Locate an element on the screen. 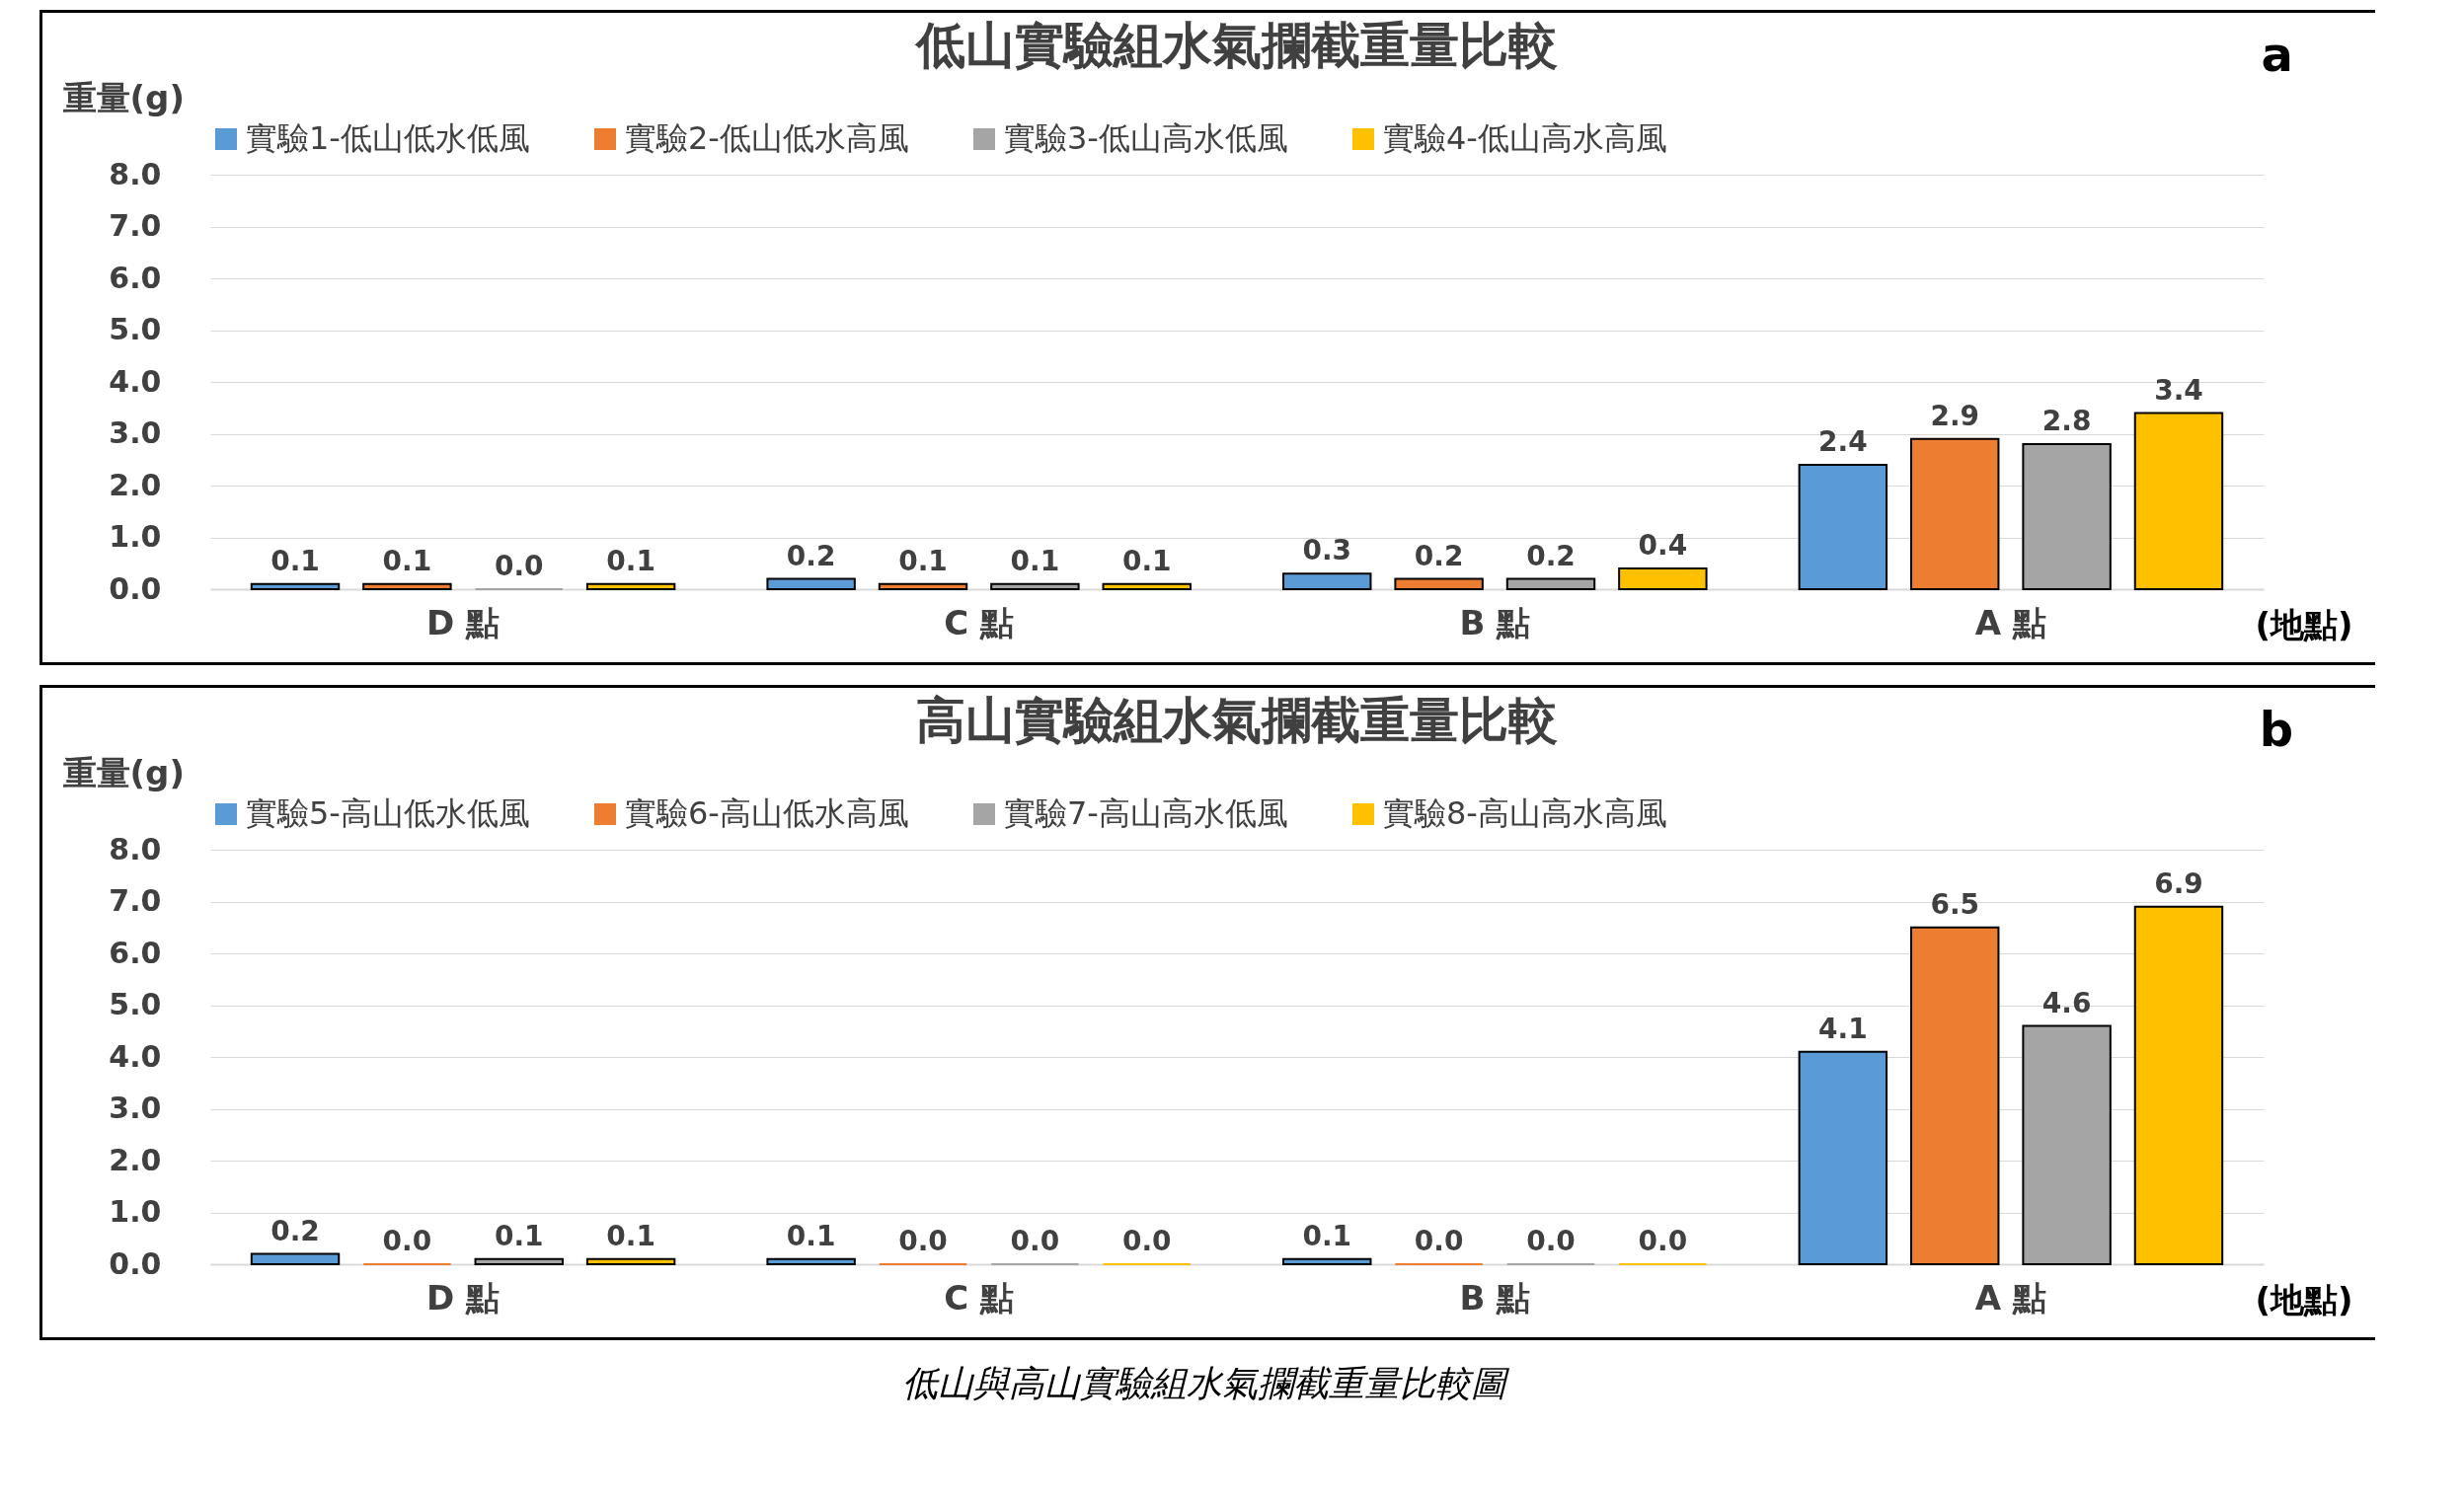  text: b is located at coordinates (2276, 729).